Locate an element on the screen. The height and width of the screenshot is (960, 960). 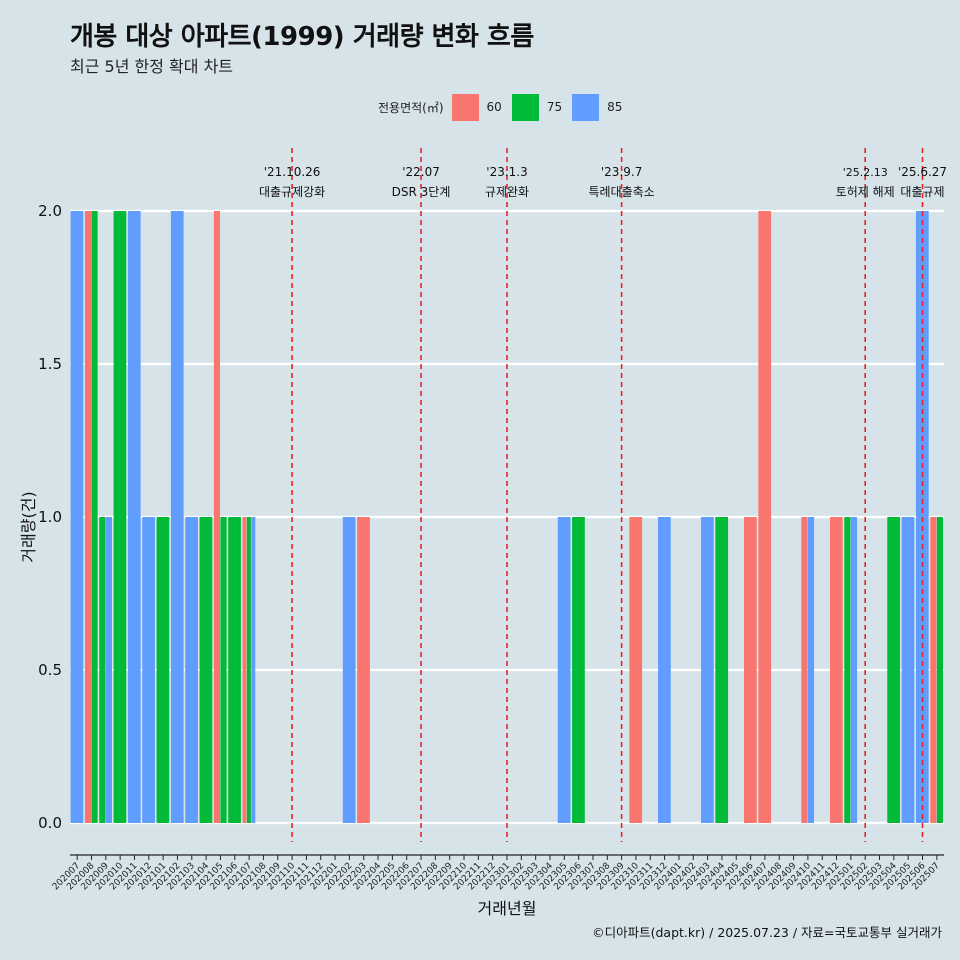
event-date-label: '23.1.3 is located at coordinates (506, 172).